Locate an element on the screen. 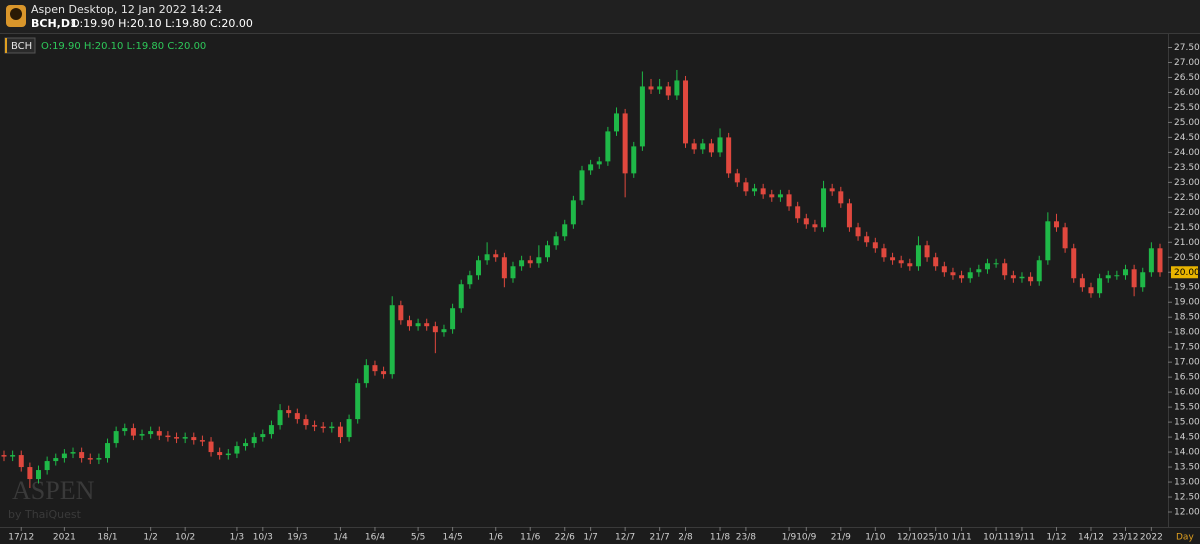 This screenshot has height=544, width=1200. legend-accent is located at coordinates (6, 45).